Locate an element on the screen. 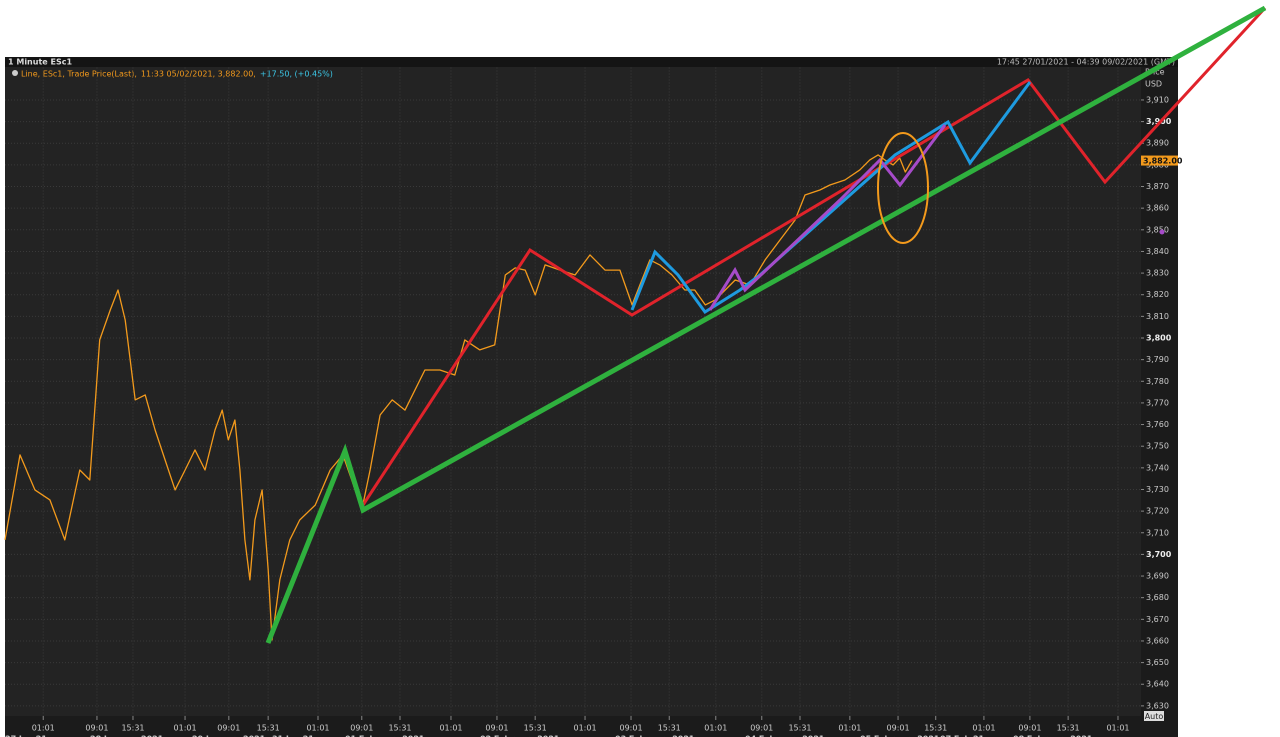 This screenshot has width=1280, height=737. y-tick-label: 3,890 is located at coordinates (1157, 143).